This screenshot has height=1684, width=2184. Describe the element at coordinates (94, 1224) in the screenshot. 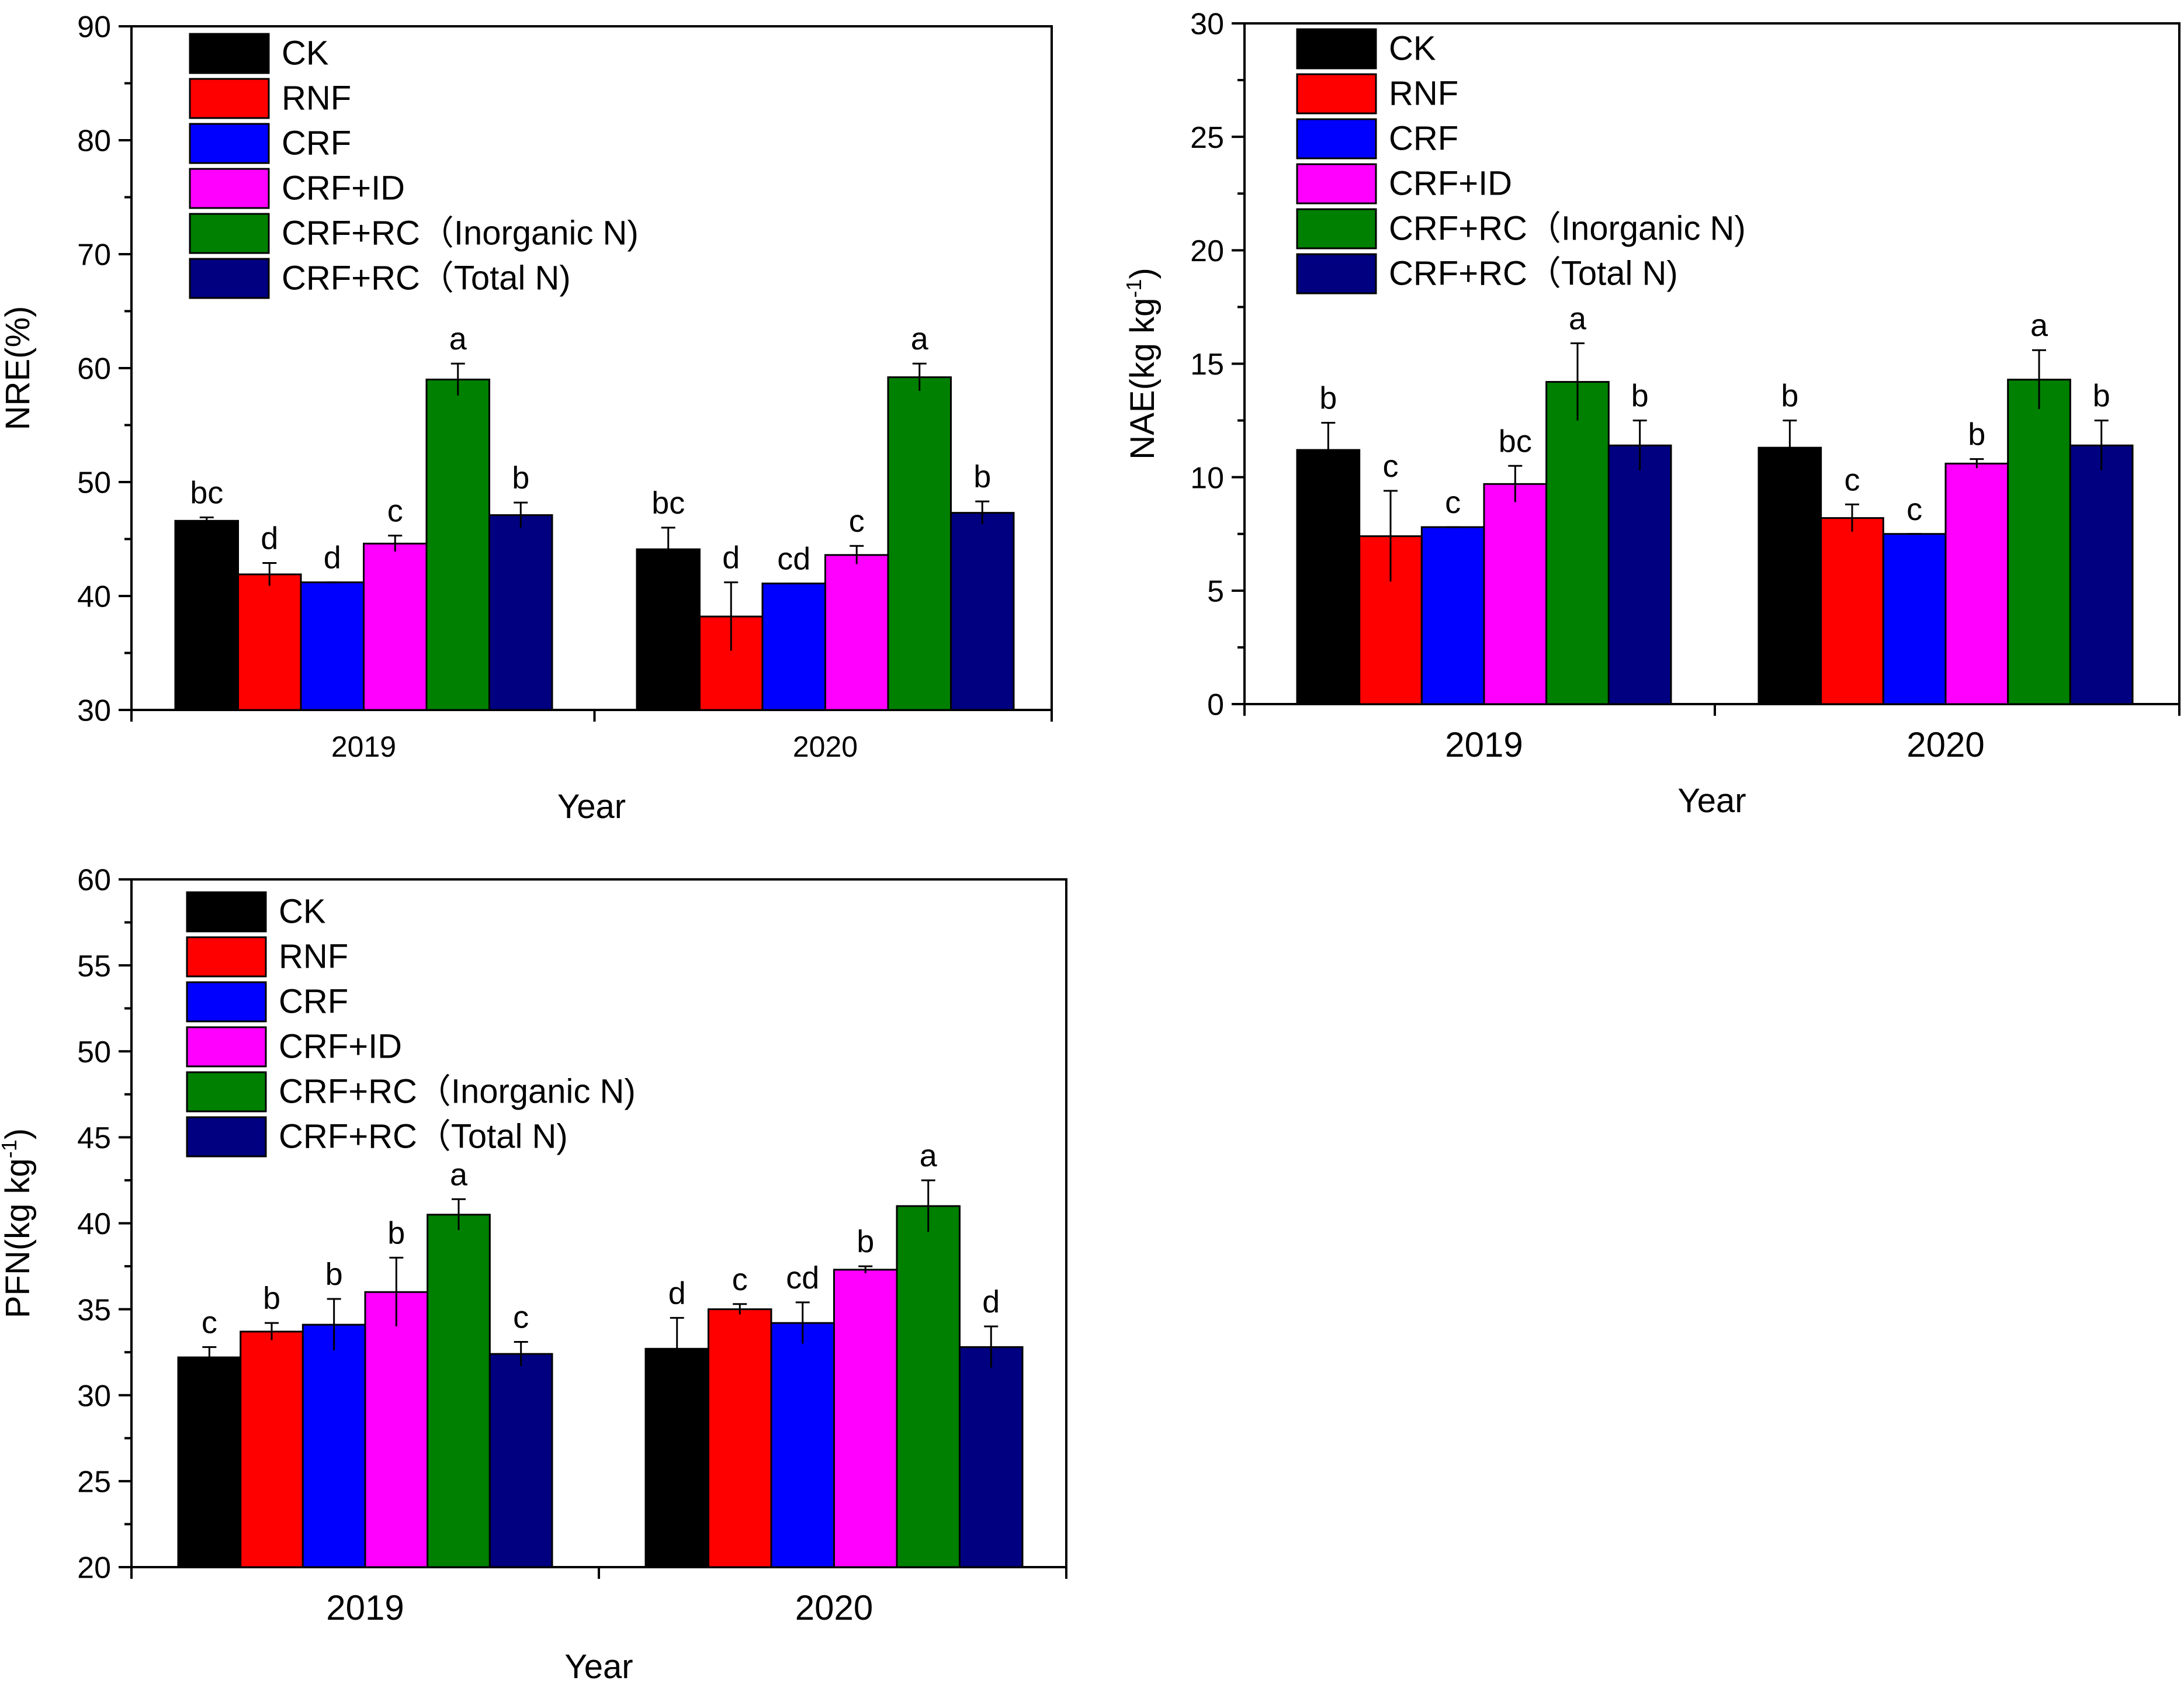

I see `y-tick-label: 40` at that location.